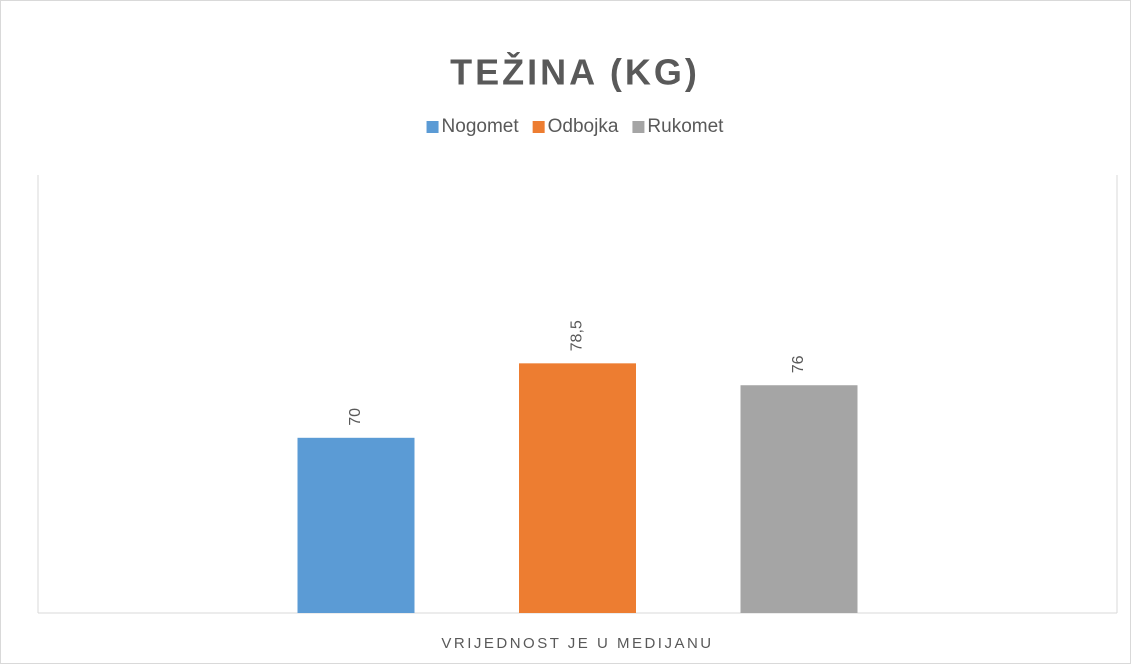 The image size is (1131, 664). Describe the element at coordinates (798, 364) in the screenshot. I see `data-label: 76` at that location.